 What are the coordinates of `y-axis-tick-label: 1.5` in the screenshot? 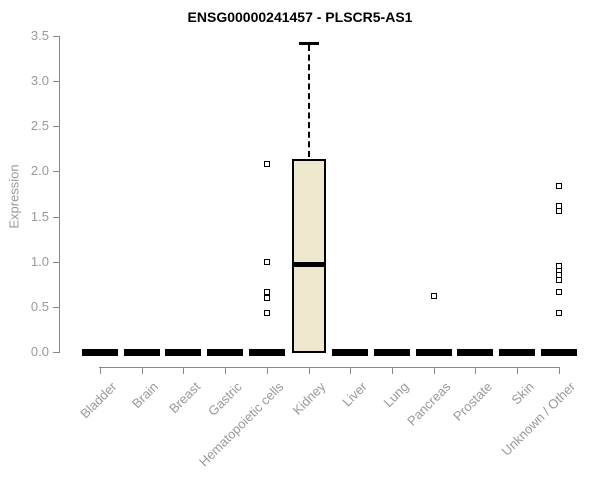 It's located at (39, 216).